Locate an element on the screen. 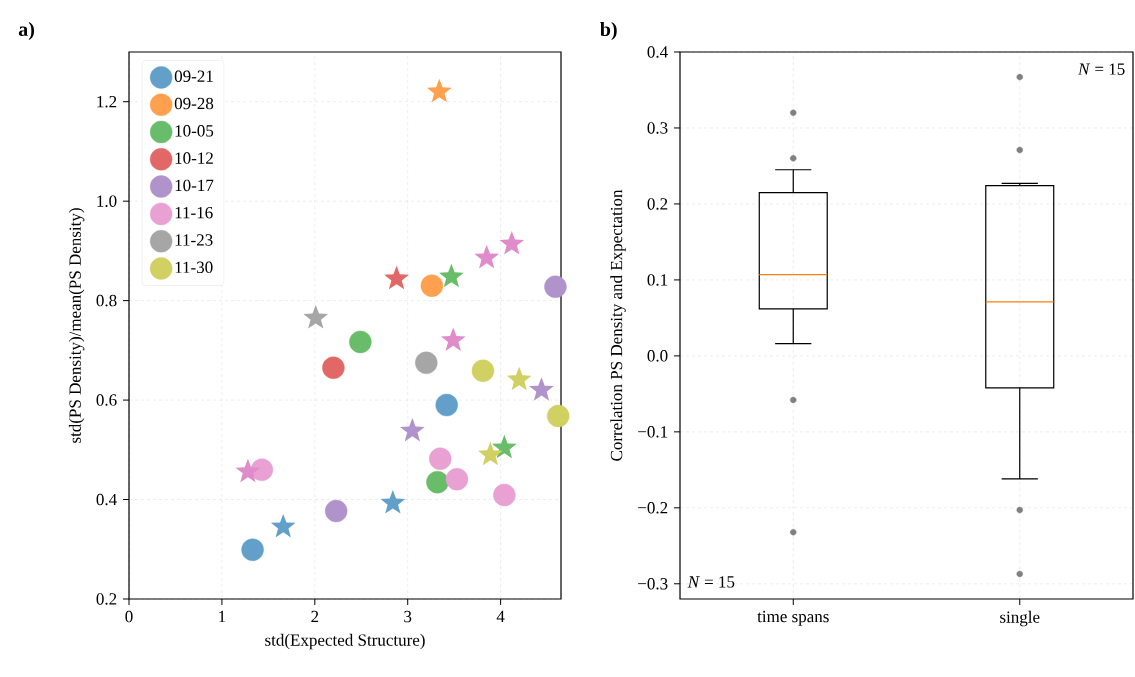 The height and width of the screenshot is (677, 1135). y-tick-label: 0.1 is located at coordinates (657, 280).